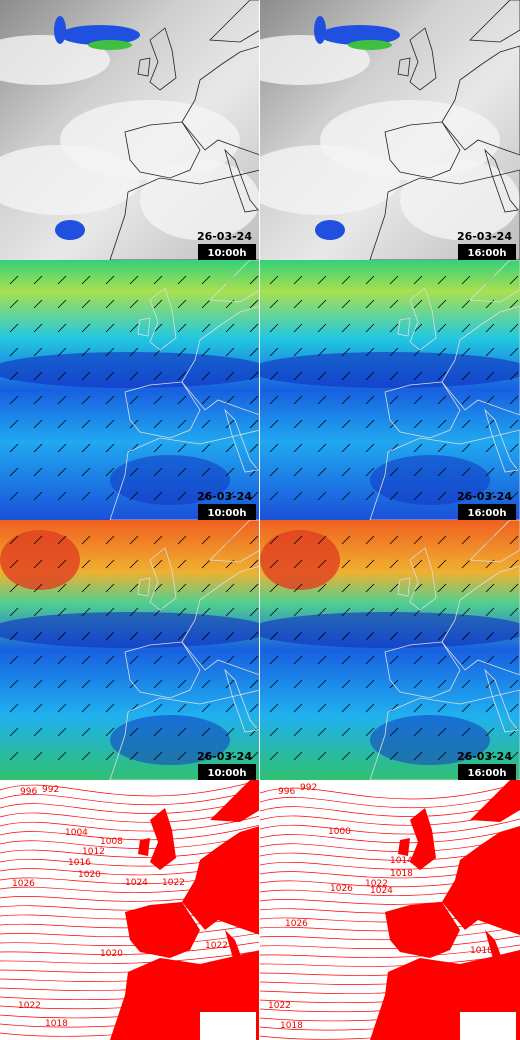 The width and height of the screenshot is (520, 1040). I want to click on isobar-label: 1022, so click(279, 1006).